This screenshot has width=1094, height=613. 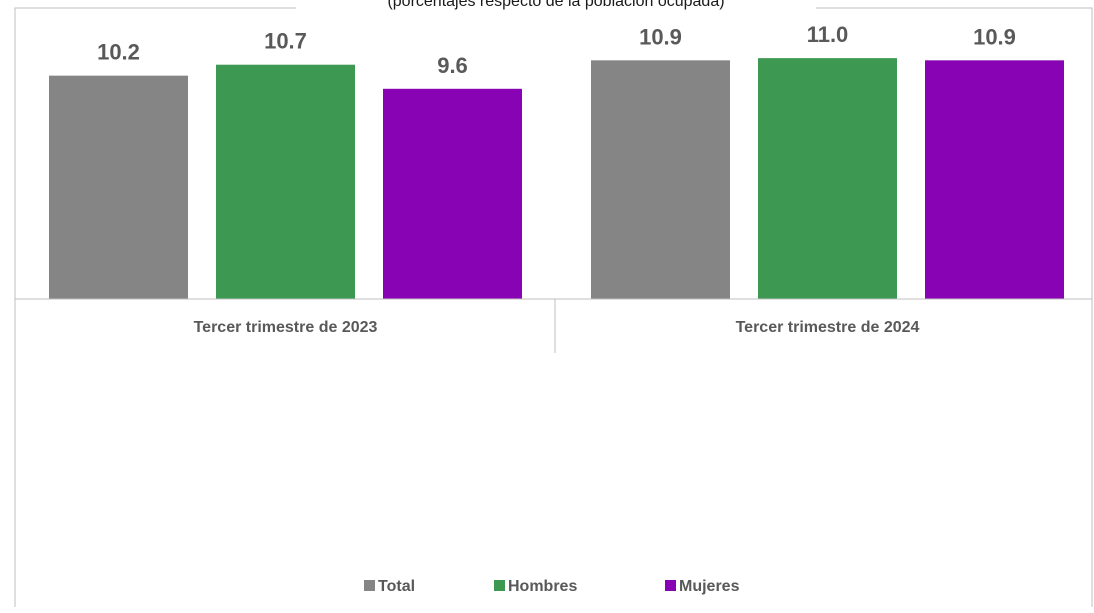 I want to click on data-label-mujeres-1: 9.6, so click(x=452, y=65).